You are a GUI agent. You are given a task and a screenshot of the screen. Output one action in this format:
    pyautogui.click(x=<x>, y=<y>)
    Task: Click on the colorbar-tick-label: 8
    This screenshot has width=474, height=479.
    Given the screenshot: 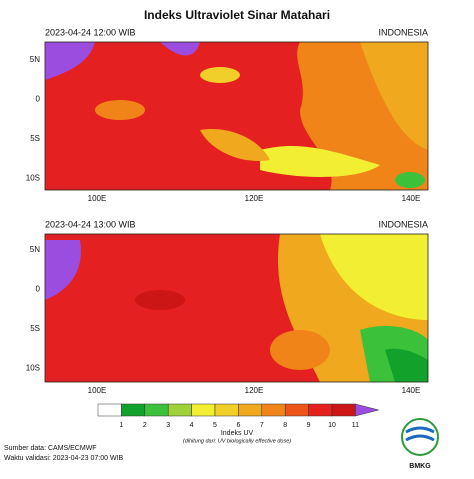 What is the action you would take?
    pyautogui.click(x=285, y=425)
    